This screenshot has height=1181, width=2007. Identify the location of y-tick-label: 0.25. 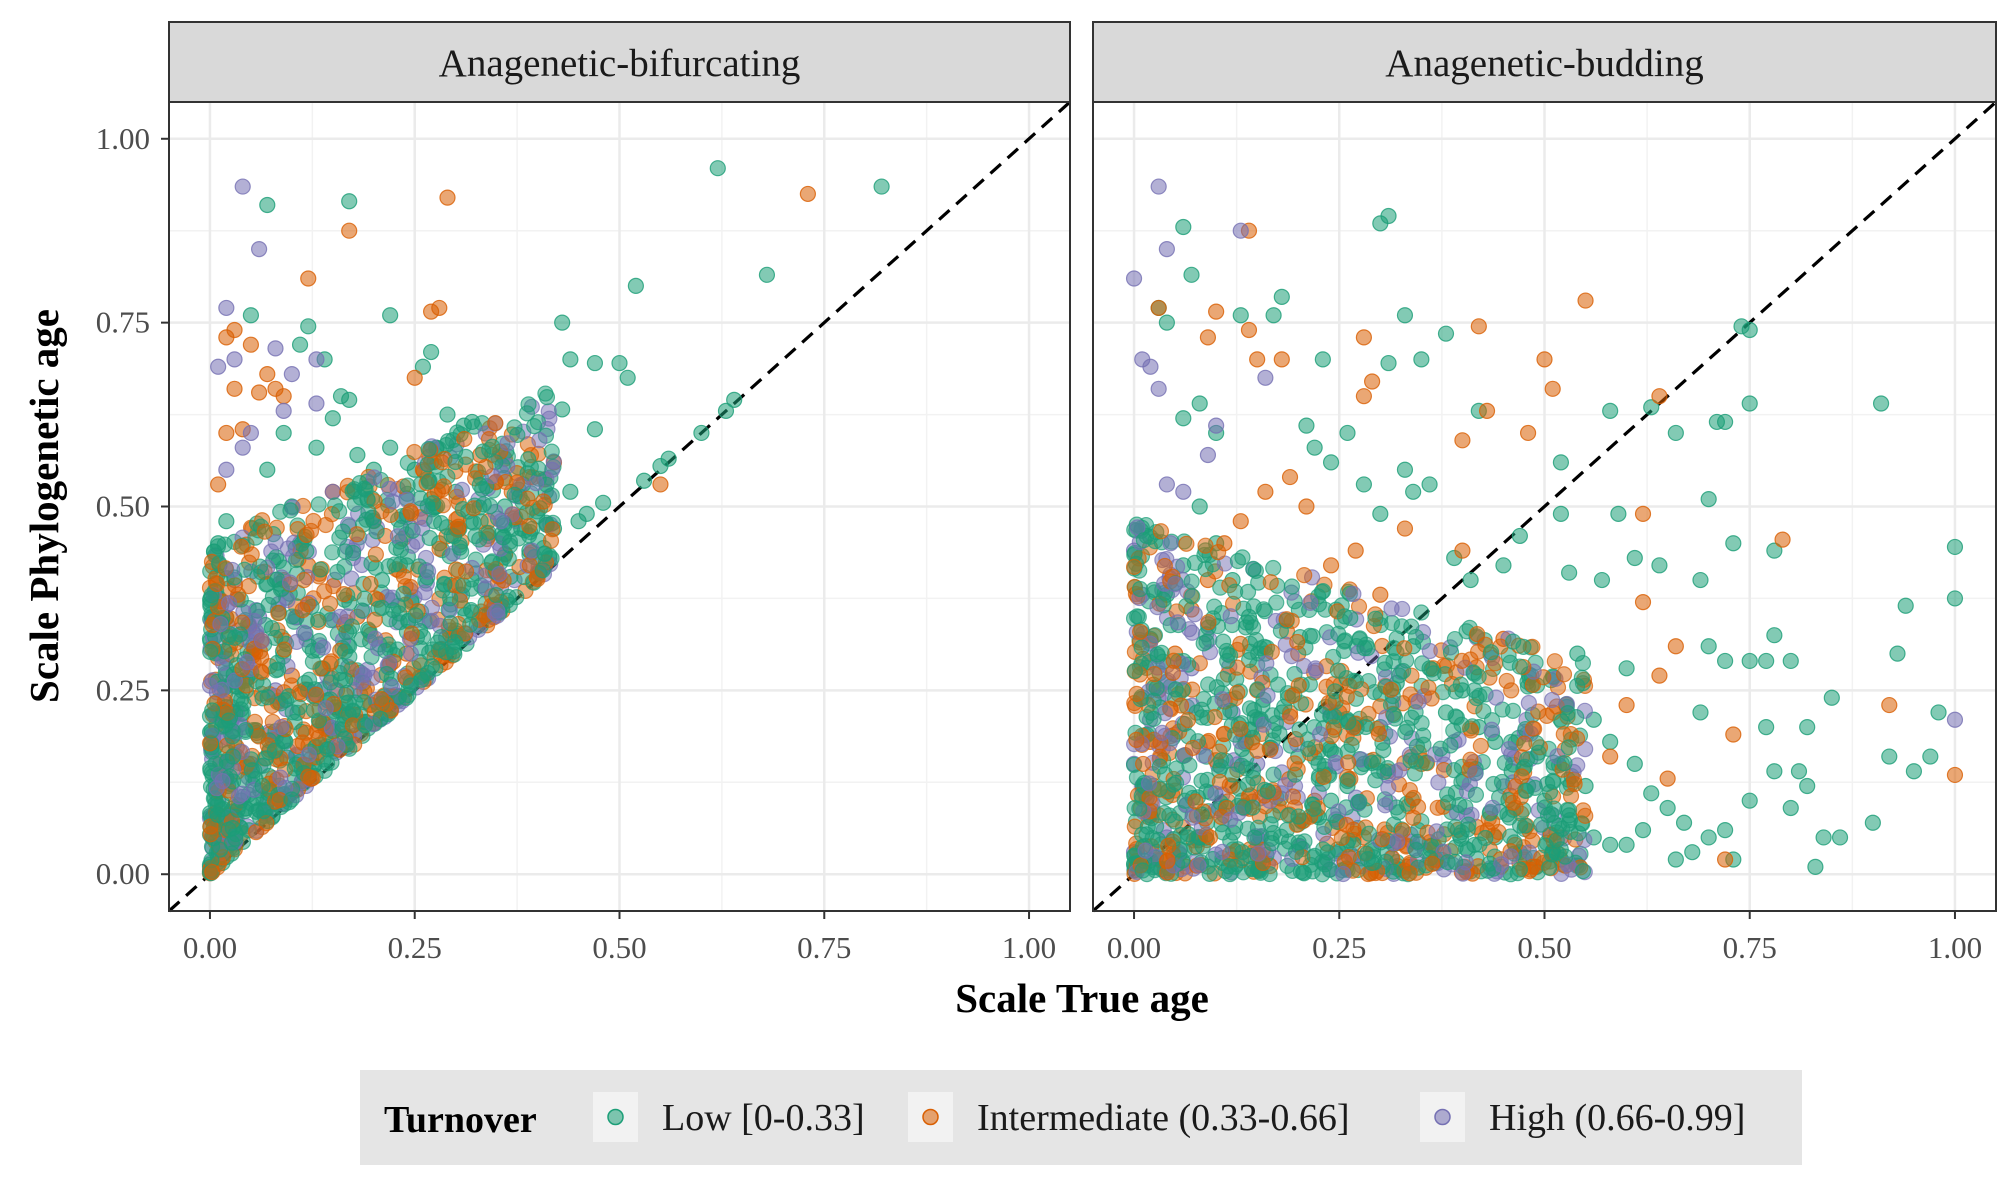
(123, 689).